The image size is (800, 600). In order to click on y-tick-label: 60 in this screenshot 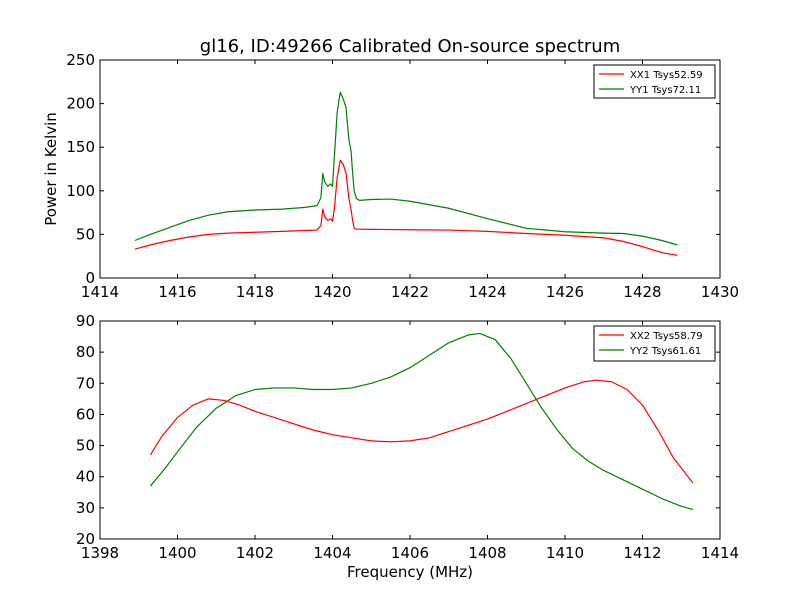, I will do `click(85, 414)`.